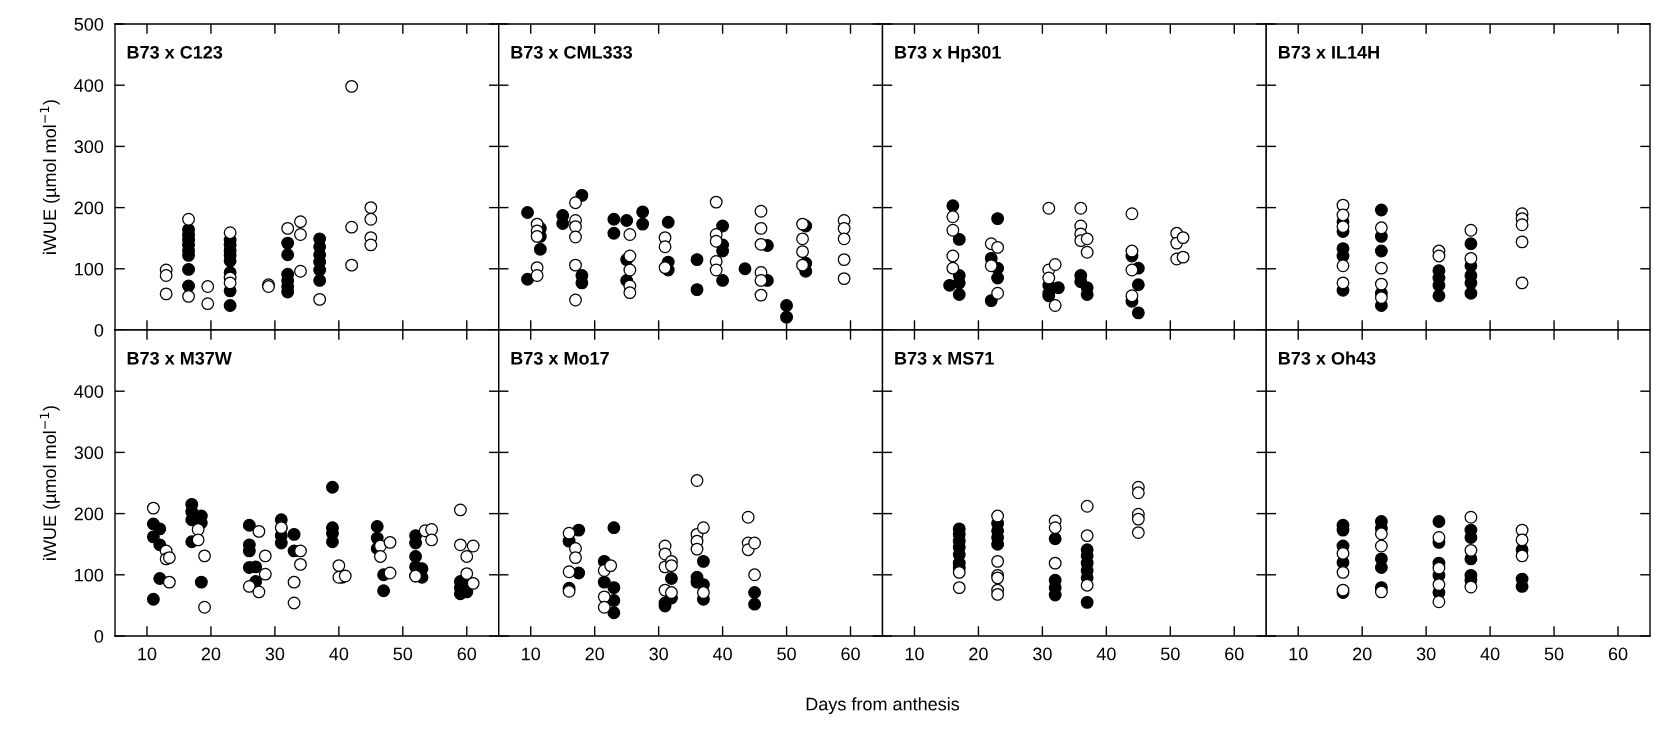 Image resolution: width=1654 pixels, height=734 pixels. What do you see at coordinates (89, 24) in the screenshot?
I see `y-tick-label: 500` at bounding box center [89, 24].